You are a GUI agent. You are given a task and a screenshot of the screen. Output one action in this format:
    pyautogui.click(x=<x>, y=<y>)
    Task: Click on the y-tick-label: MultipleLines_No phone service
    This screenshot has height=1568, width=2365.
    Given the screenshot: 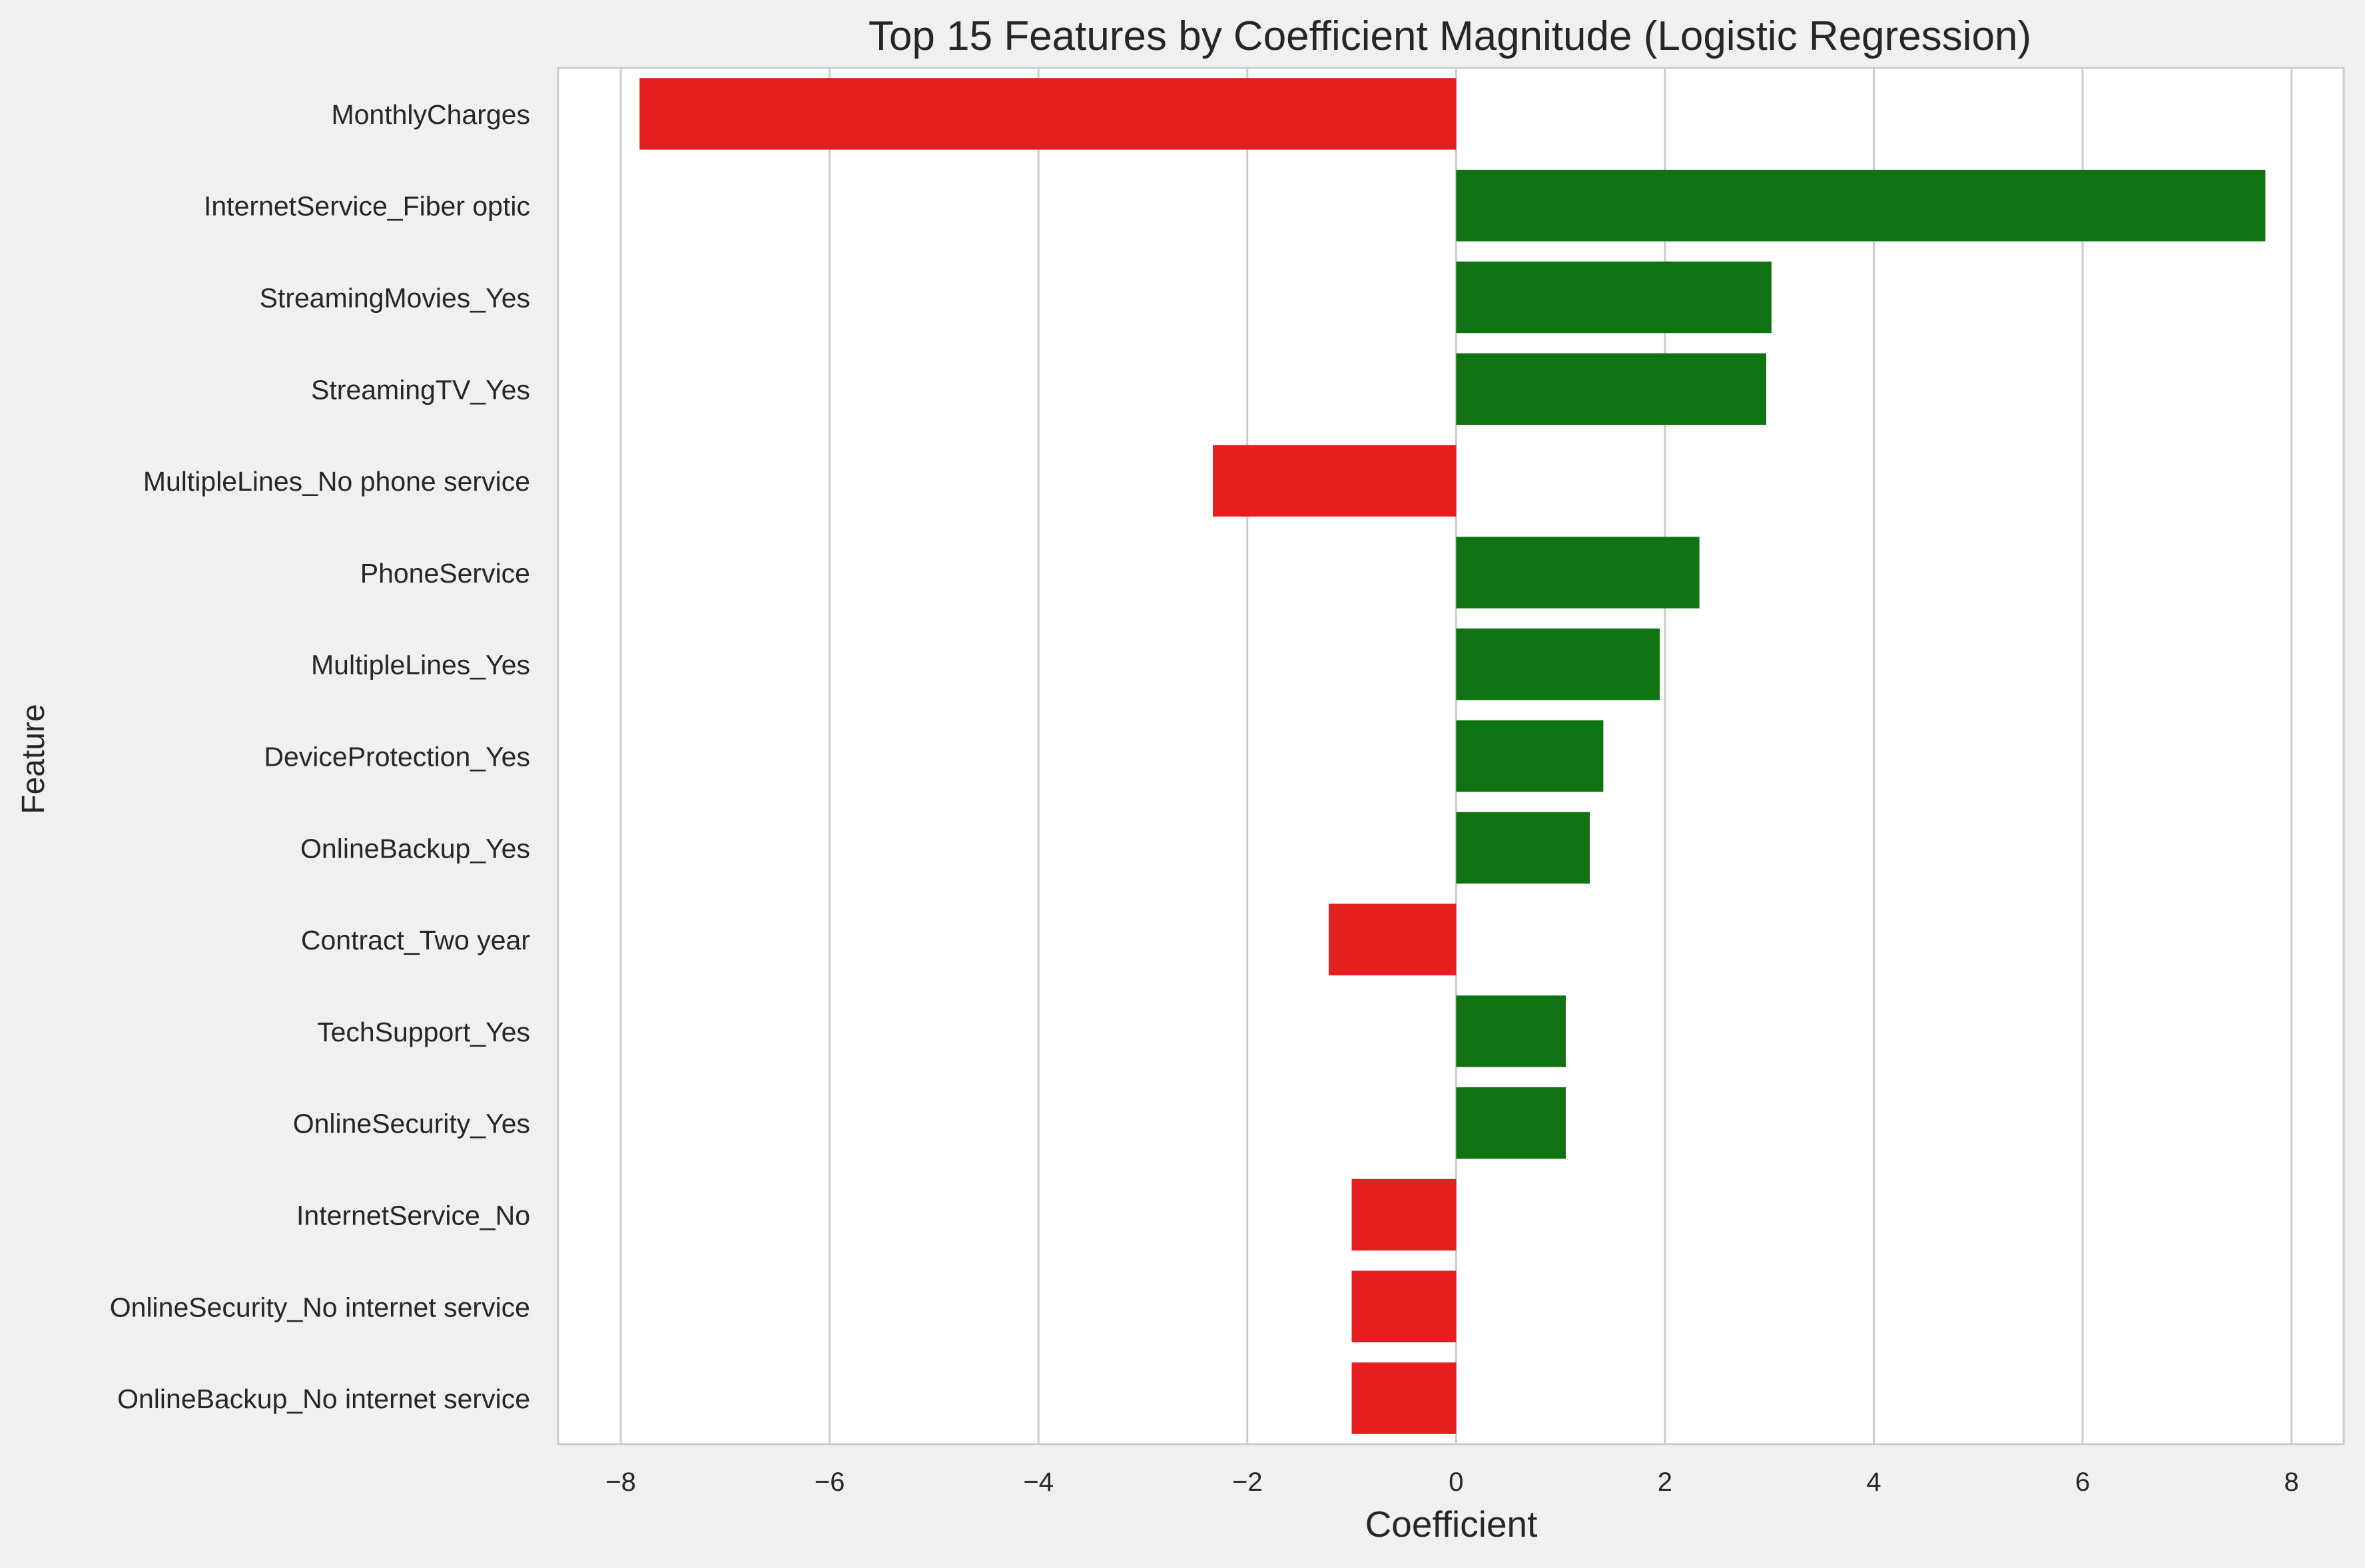 What is the action you would take?
    pyautogui.click(x=336, y=481)
    